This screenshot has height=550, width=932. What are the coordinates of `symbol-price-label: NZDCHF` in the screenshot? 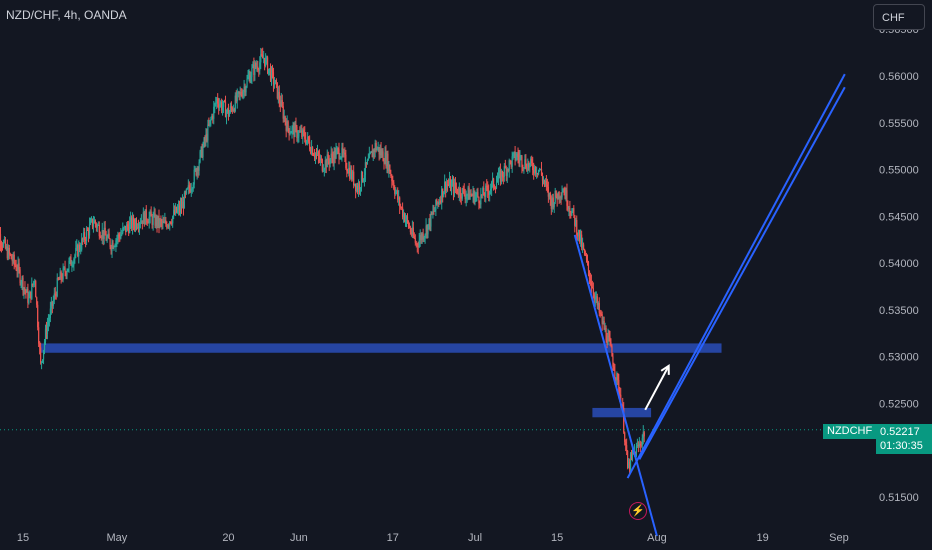 It's located at (850, 431).